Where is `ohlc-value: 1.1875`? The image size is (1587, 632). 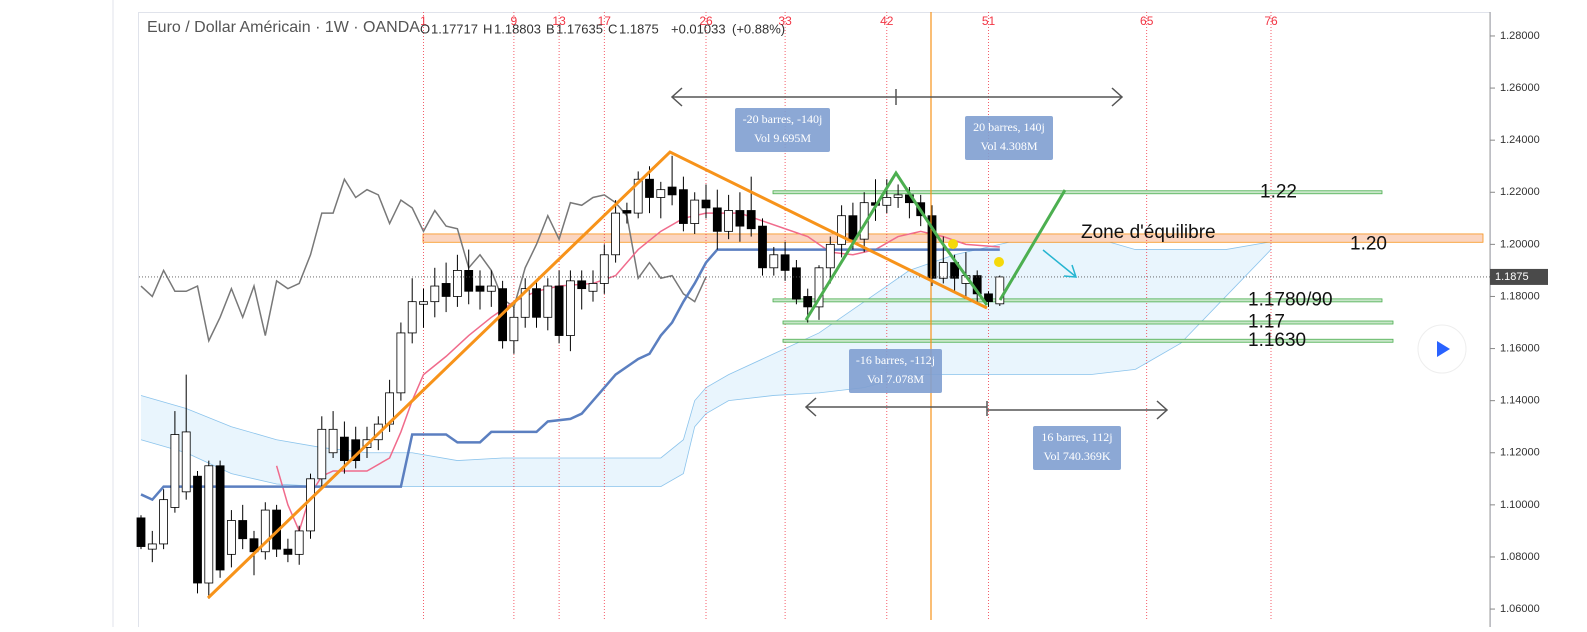
ohlc-value: 1.1875 is located at coordinates (639, 28).